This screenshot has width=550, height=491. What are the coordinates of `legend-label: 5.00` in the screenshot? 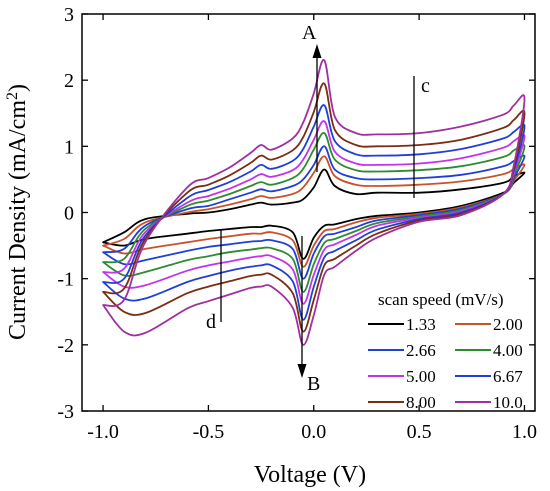 It's located at (421, 376).